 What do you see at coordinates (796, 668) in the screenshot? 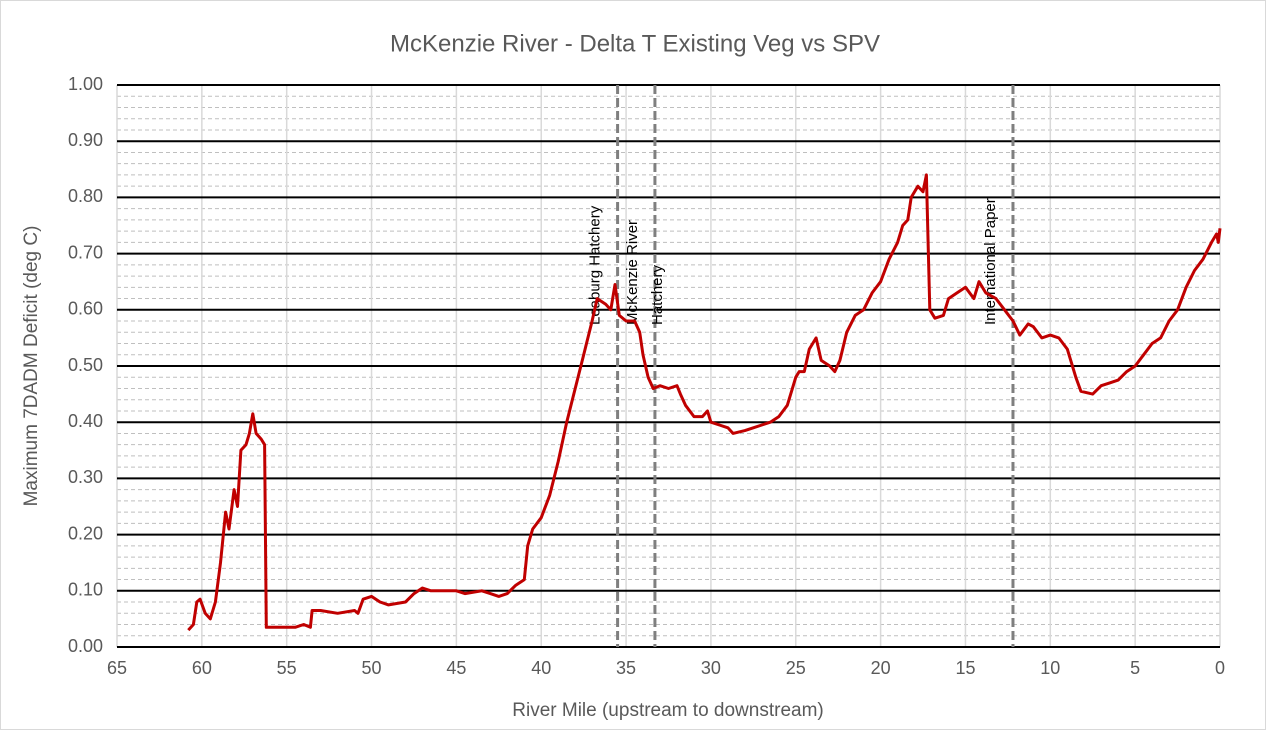
I see `x-tick-label: 25` at bounding box center [796, 668].